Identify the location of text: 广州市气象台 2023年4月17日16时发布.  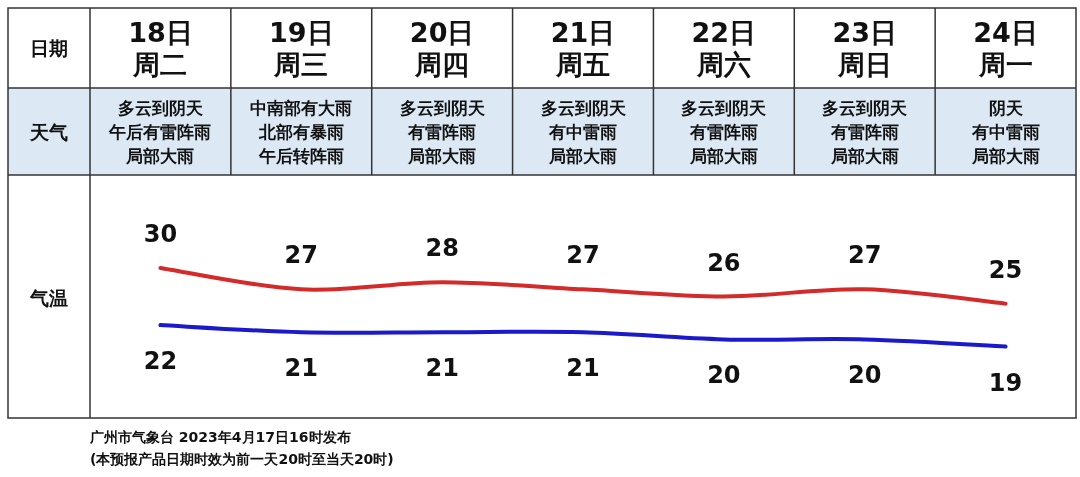
(220, 437).